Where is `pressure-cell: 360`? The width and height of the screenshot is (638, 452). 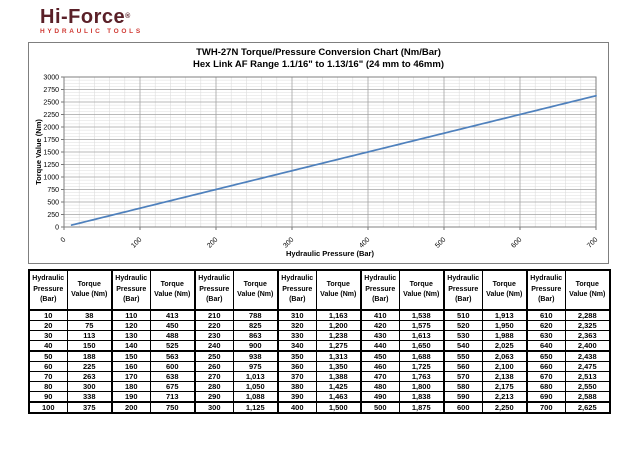 pressure-cell: 360 is located at coordinates (297, 366).